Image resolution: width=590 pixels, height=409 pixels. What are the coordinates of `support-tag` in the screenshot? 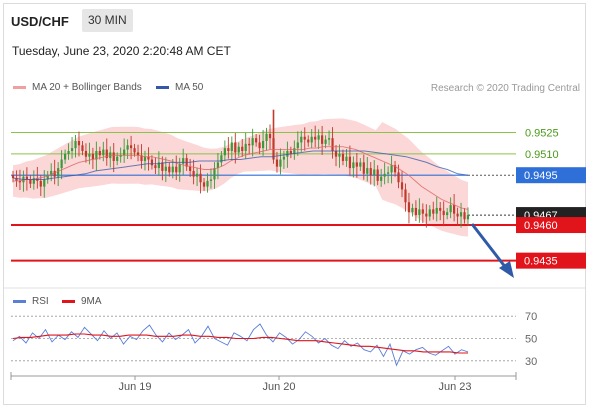 It's located at (551, 260).